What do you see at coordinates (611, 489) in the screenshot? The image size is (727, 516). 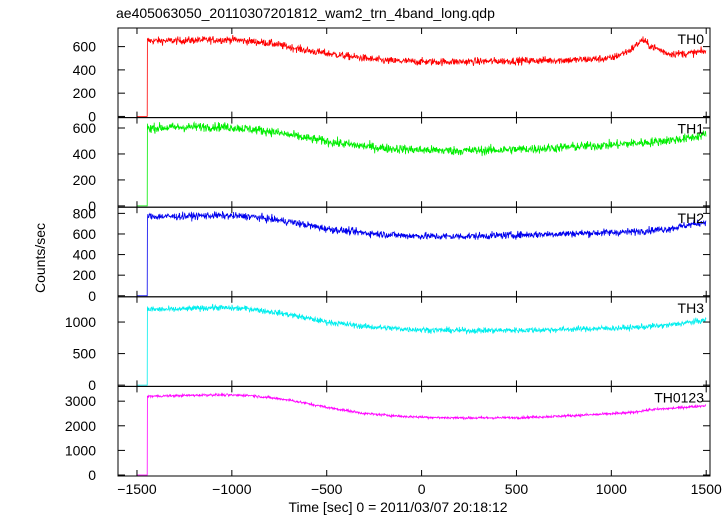 I see `x-tick-label: 1000` at bounding box center [611, 489].